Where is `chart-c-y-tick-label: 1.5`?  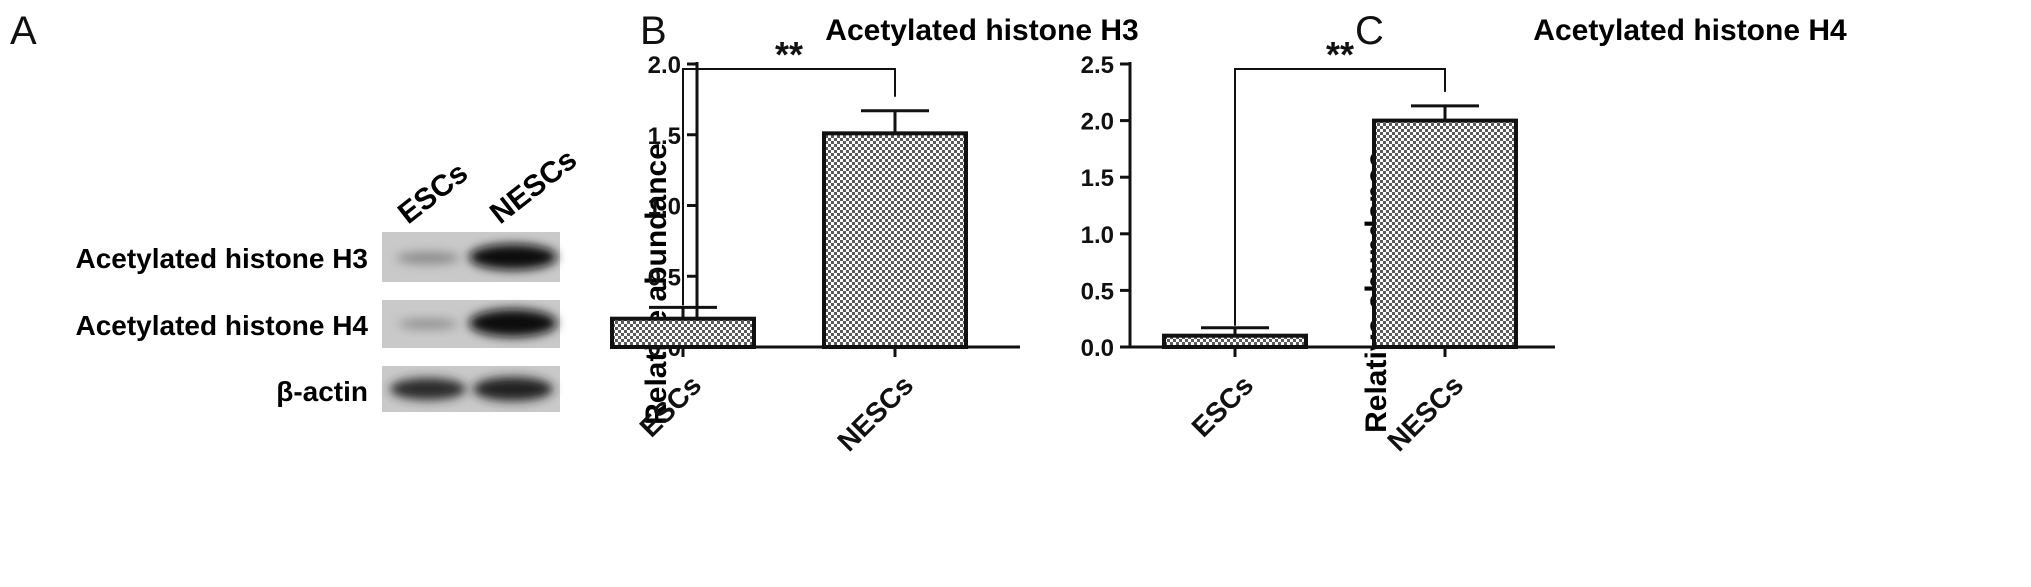 chart-c-y-tick-label: 1.5 is located at coordinates (1097, 178).